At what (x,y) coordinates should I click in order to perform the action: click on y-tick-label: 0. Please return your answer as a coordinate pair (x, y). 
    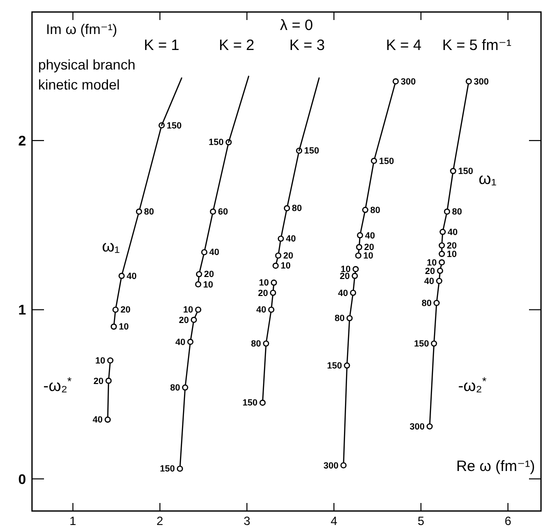
    Looking at the image, I should click on (22, 478).